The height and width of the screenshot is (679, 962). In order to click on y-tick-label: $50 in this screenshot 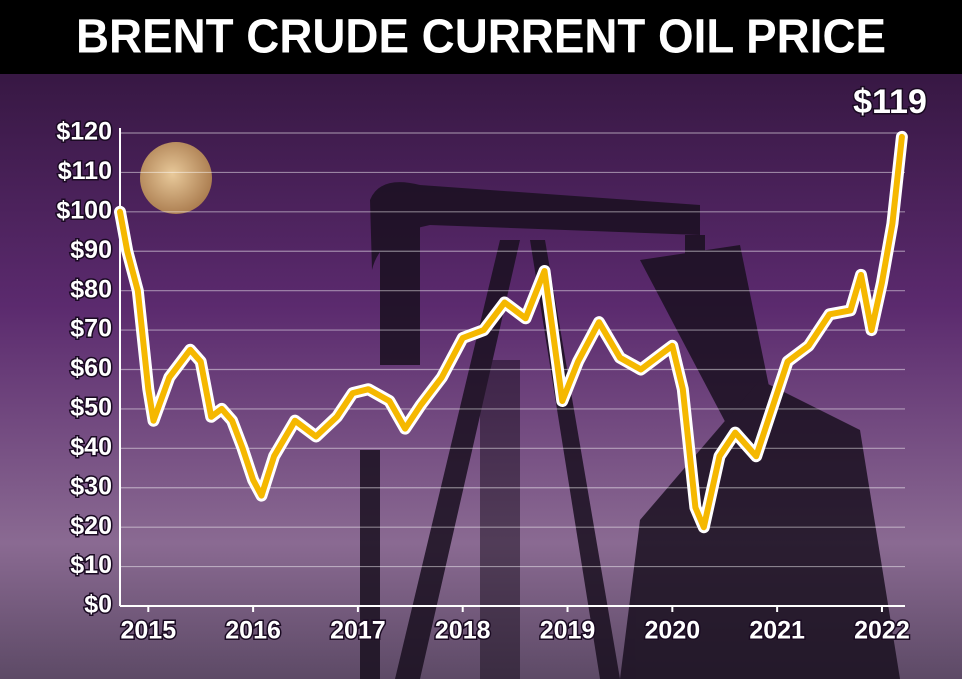, I will do `click(91, 408)`.